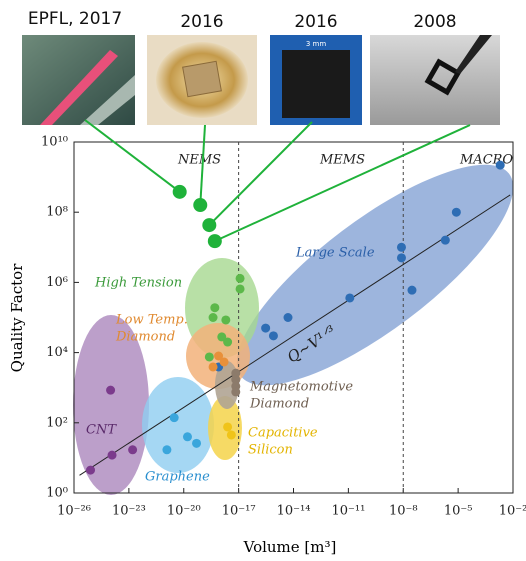 This screenshot has height=561, width=526. What do you see at coordinates (177, 477) in the screenshot?
I see `region-label: Graphene` at bounding box center [177, 477].